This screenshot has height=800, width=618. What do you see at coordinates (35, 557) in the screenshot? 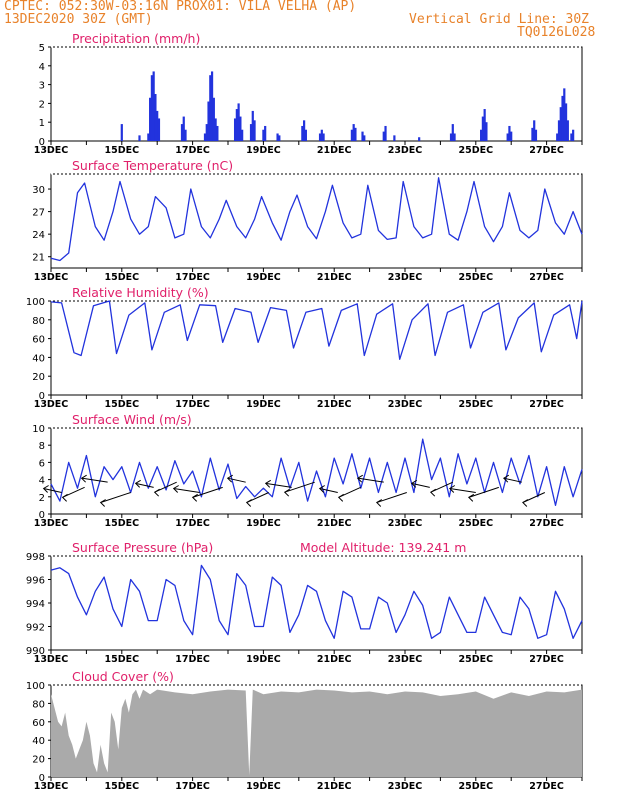
I see `y-tick-label: 998` at bounding box center [35, 557].